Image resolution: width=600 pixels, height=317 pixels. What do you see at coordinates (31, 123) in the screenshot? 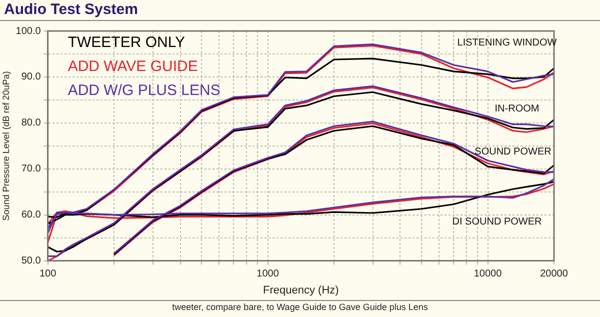
I see `y-tick-label: 80.0` at bounding box center [31, 123].